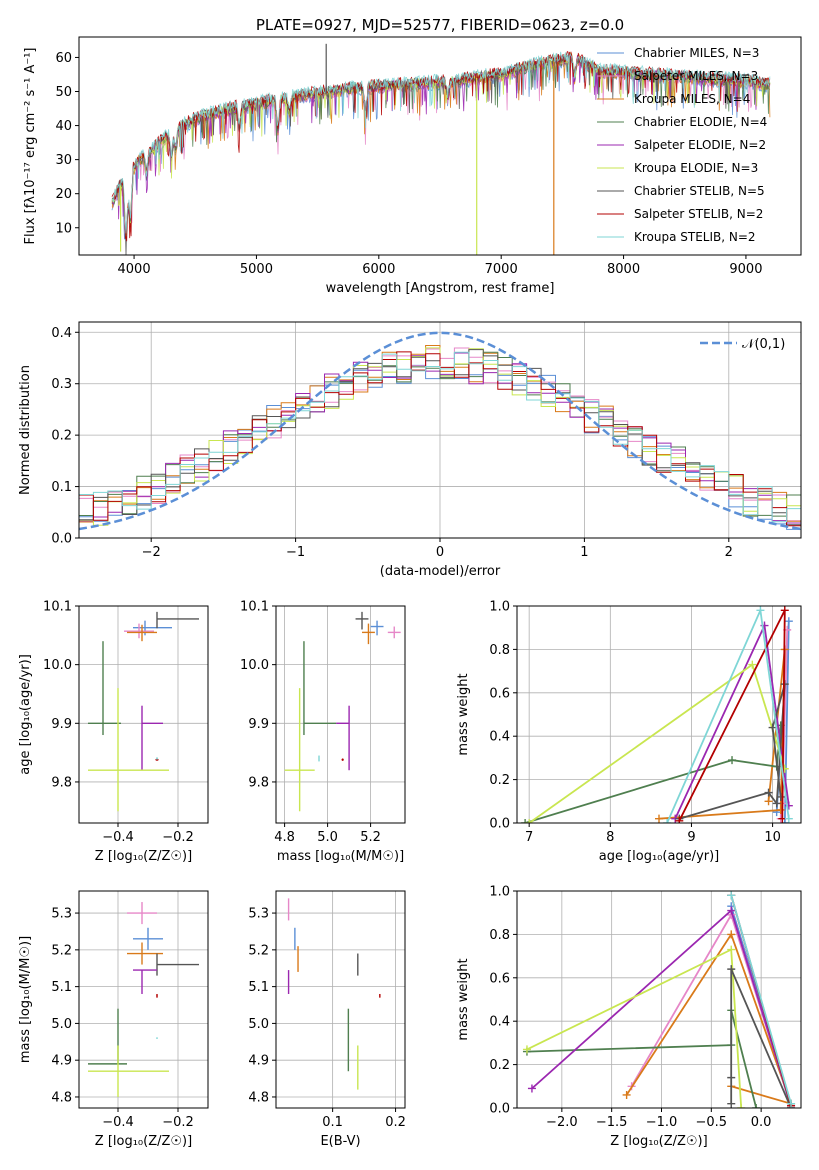 The width and height of the screenshot is (819, 1170). I want to click on x-tick-label: 0, so click(440, 552).